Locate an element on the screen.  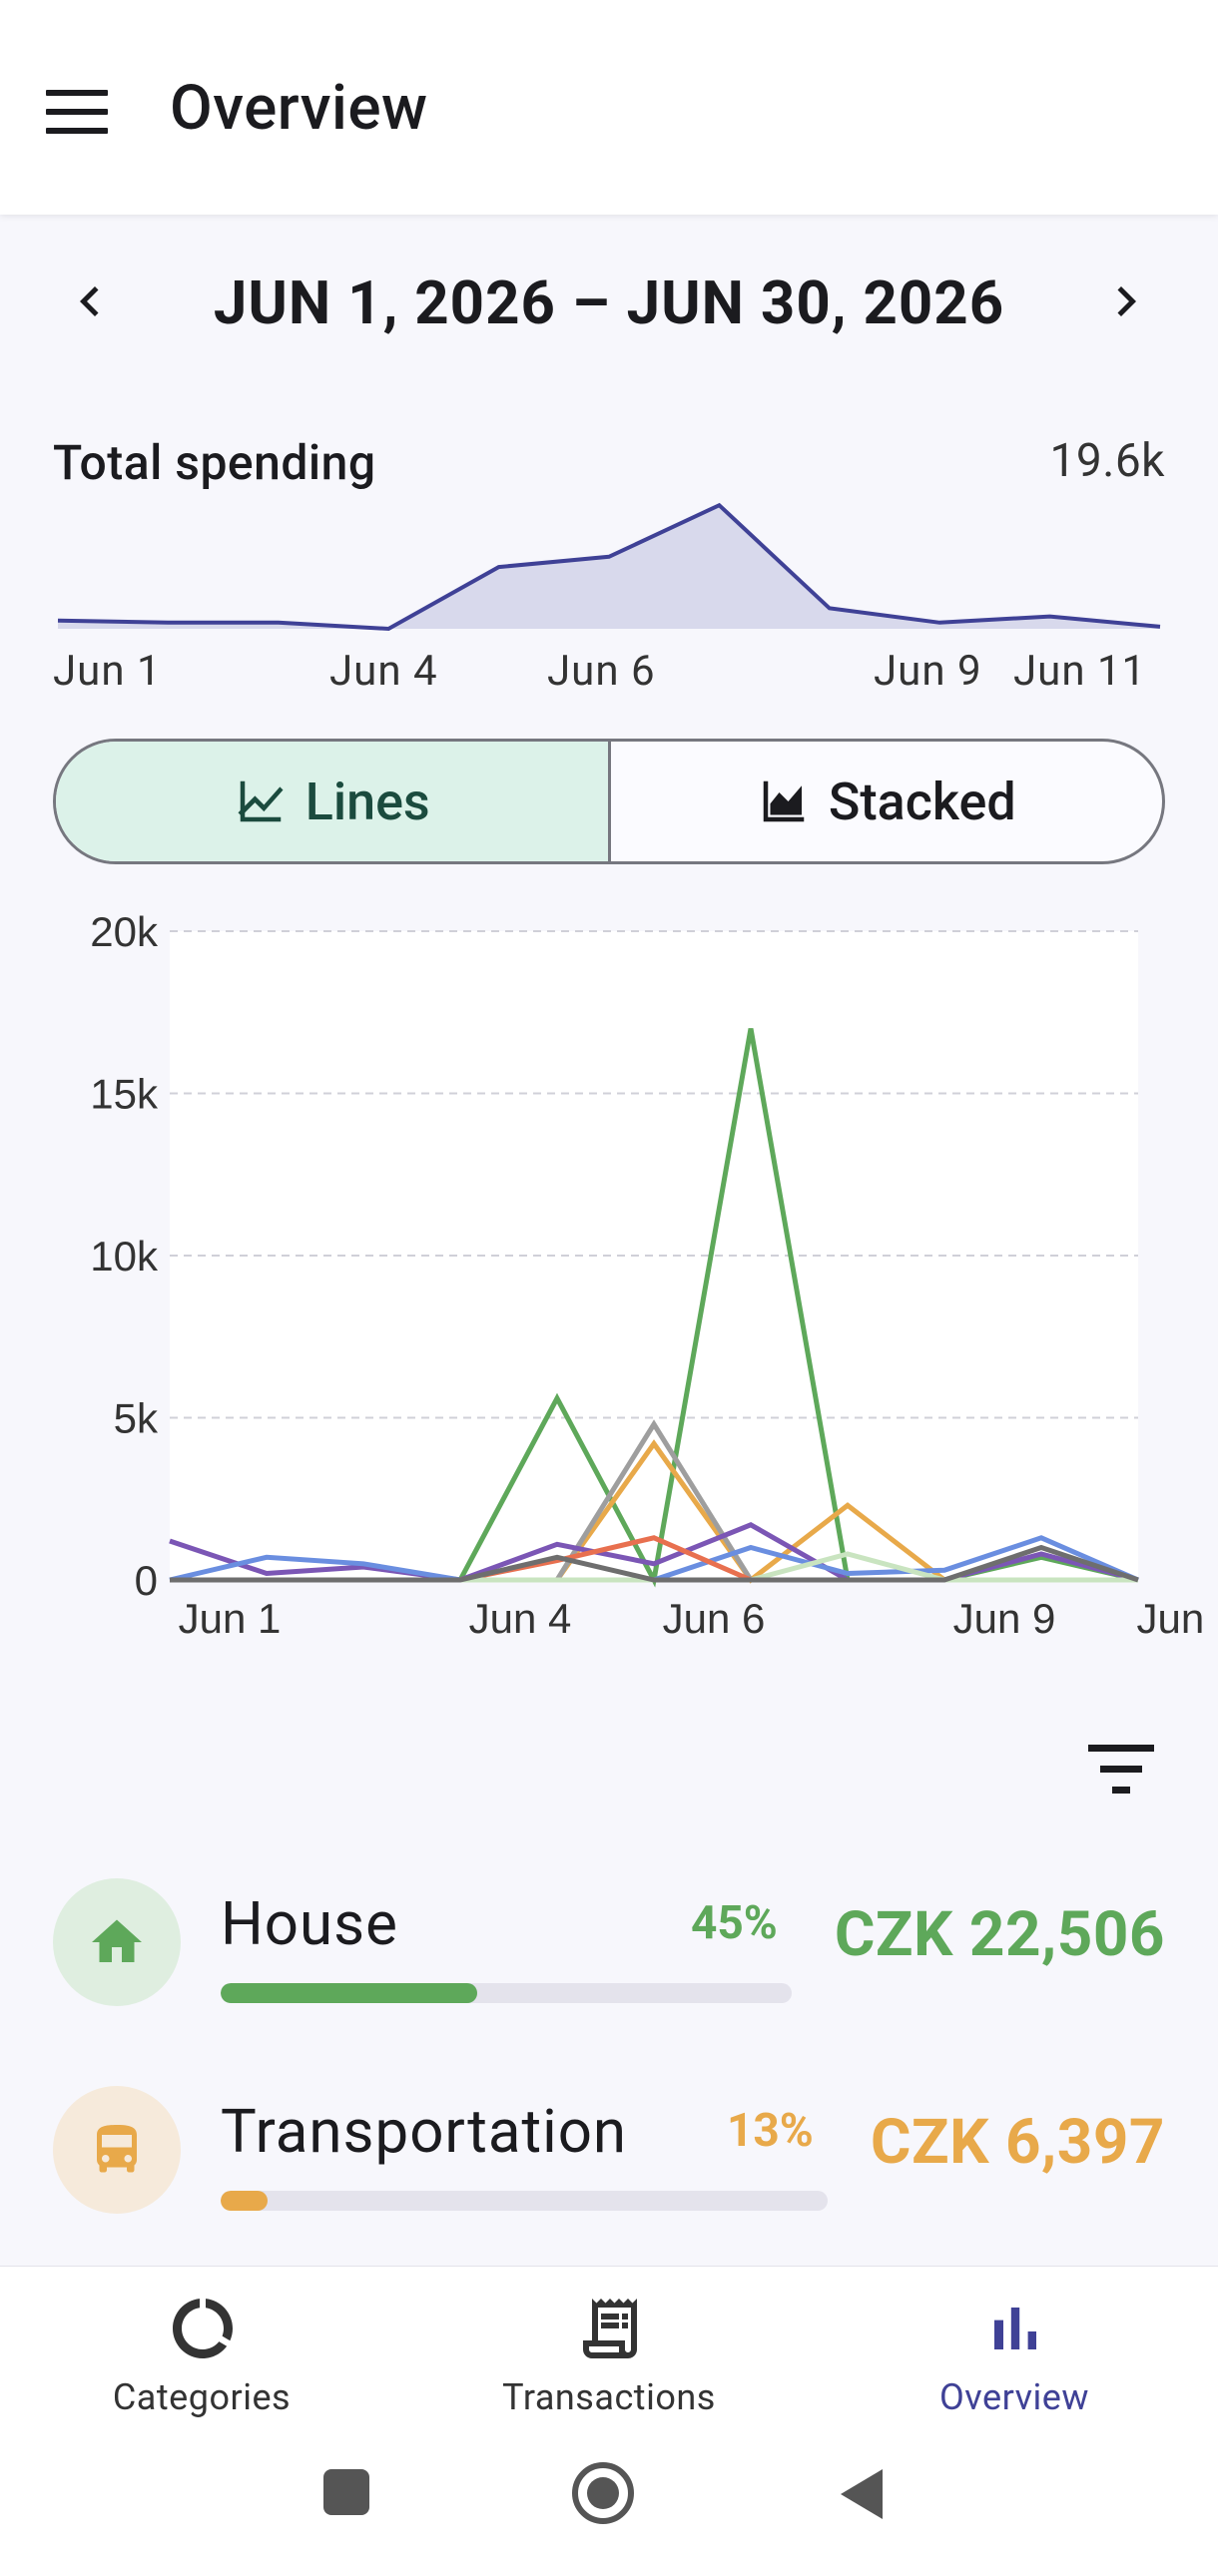
app-bar: Overview is located at coordinates (609, 108).